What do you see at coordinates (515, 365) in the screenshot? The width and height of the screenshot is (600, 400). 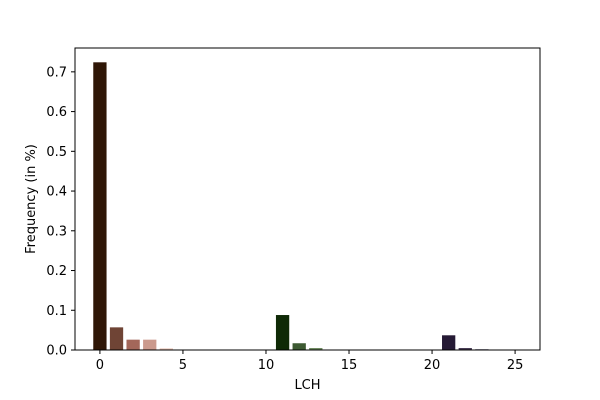 I see `x-tick-label: 25` at bounding box center [515, 365].